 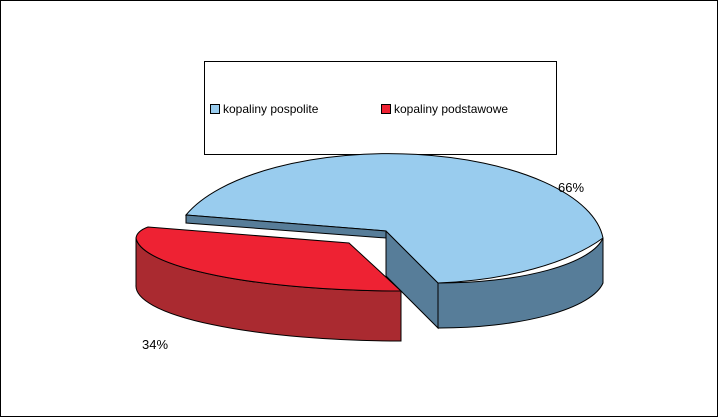 I want to click on slice-pospolite-rim, so click(x=286, y=226).